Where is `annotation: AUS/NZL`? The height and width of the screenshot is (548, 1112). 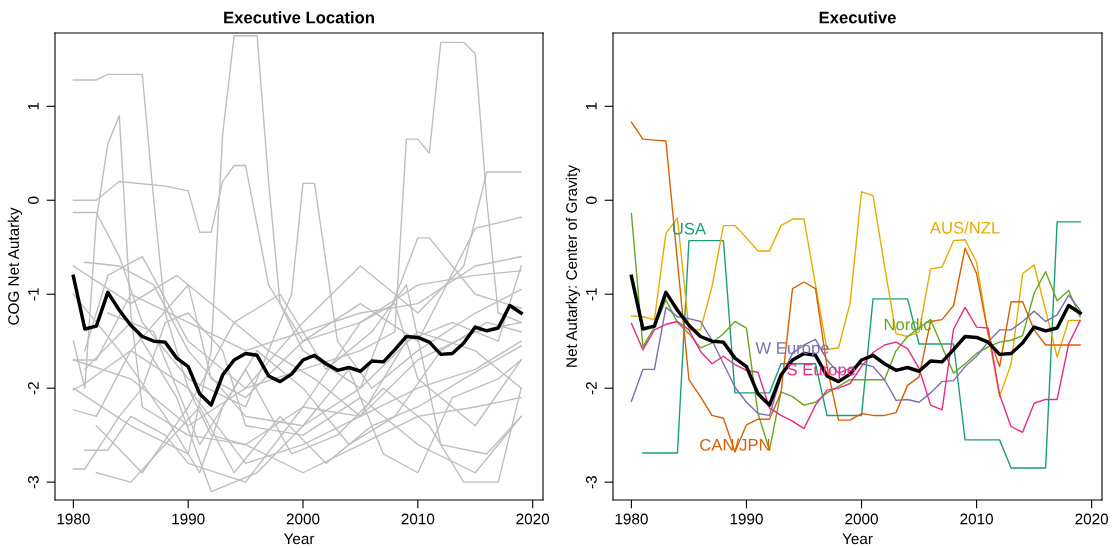
annotation: AUS/NZL is located at coordinates (964, 227).